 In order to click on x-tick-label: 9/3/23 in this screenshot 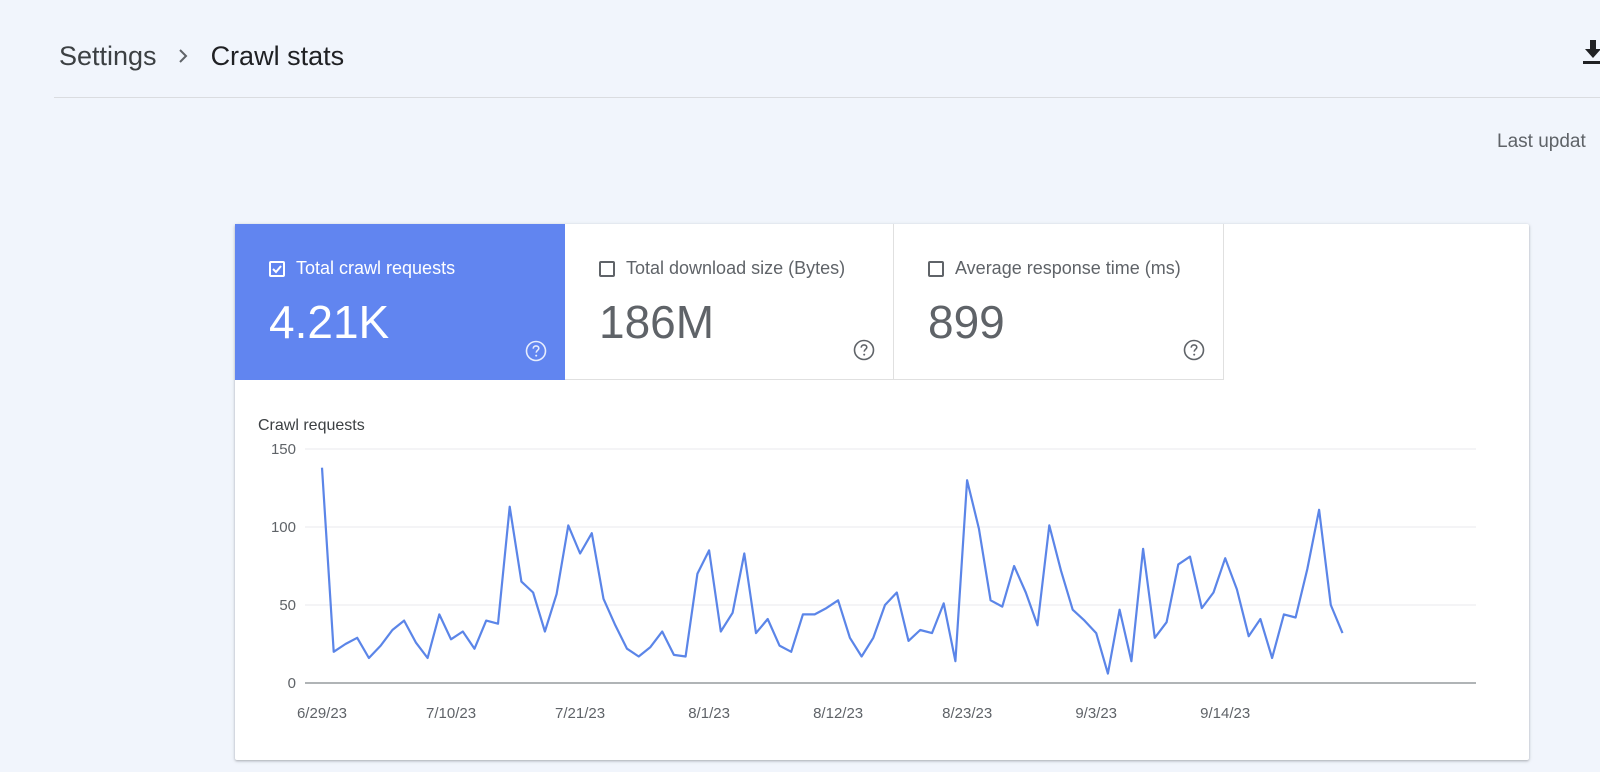, I will do `click(1096, 713)`.